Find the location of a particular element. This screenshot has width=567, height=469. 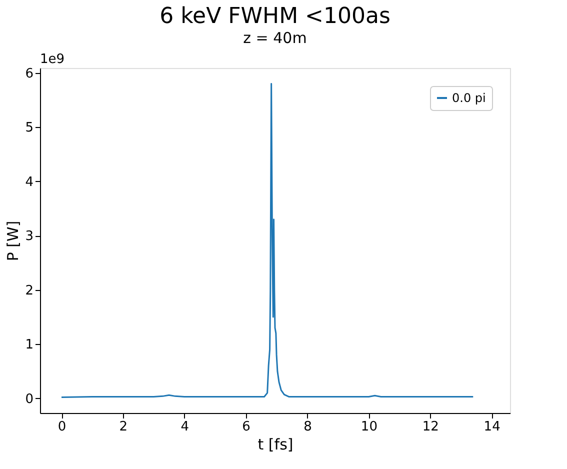

y-tick-label: 4 is located at coordinates (29, 182).